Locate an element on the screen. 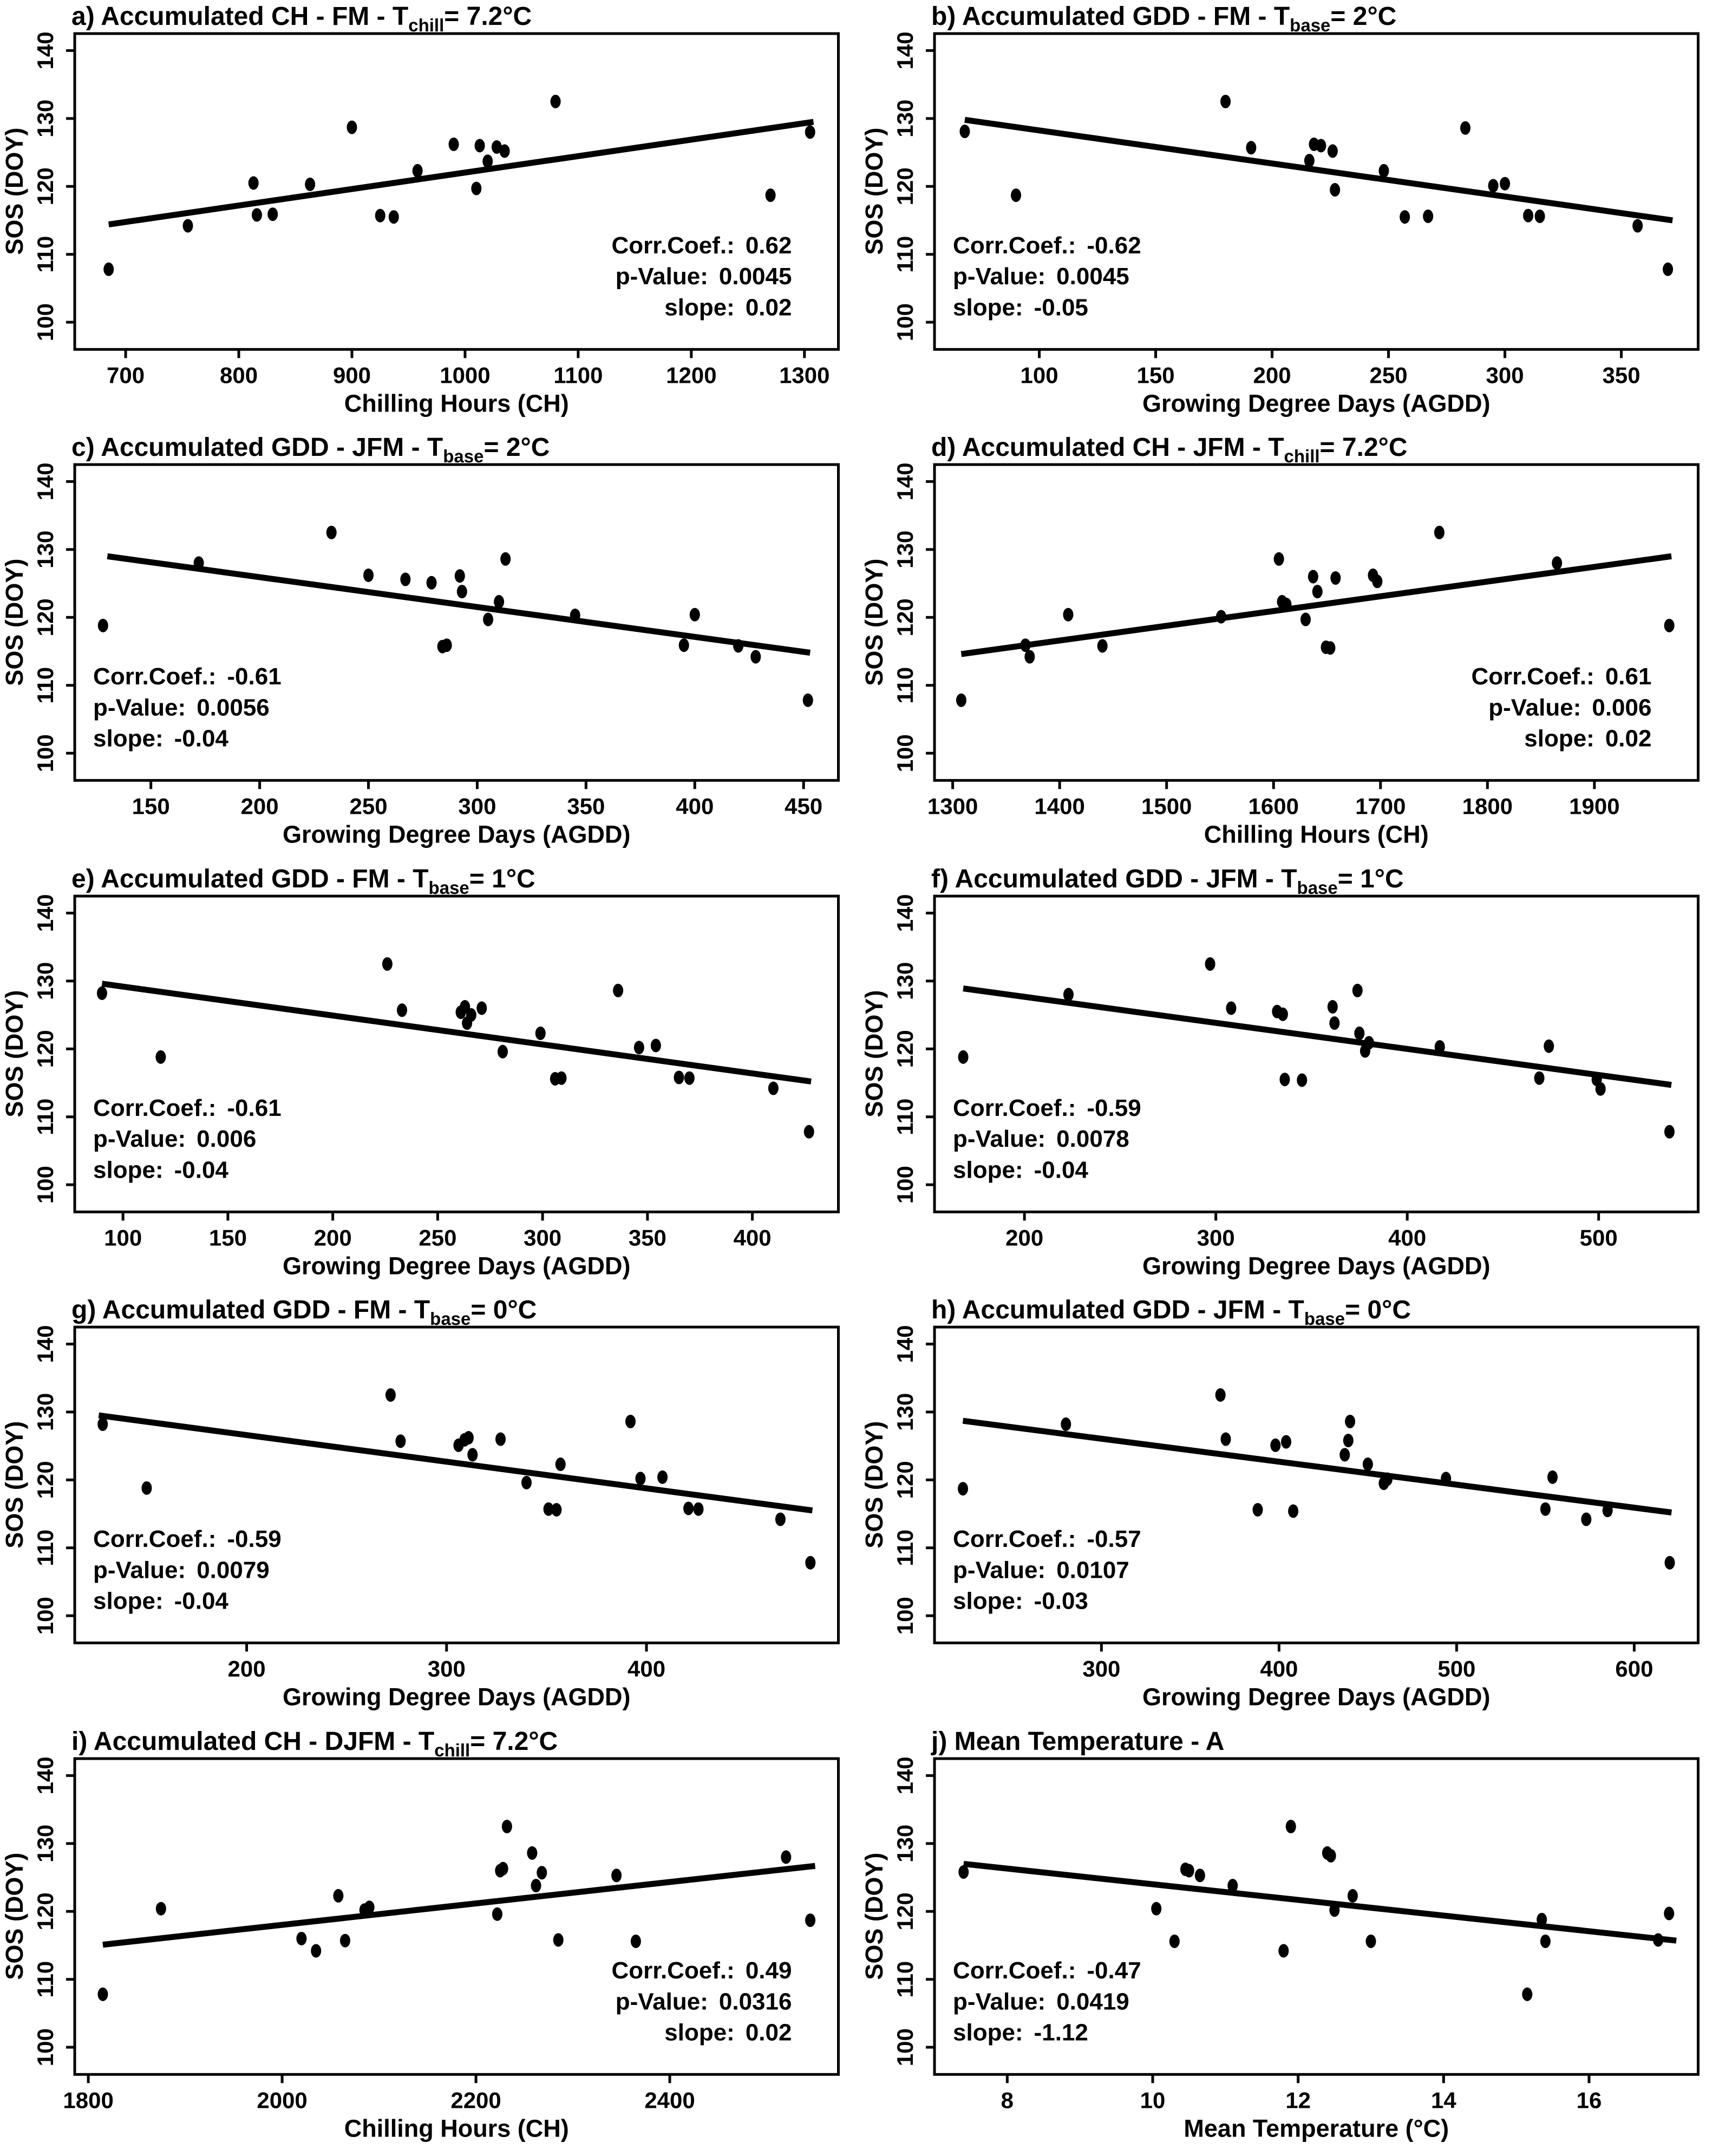  corr-coef-text: Corr.Coef.: 0.49 is located at coordinates (702, 1970).